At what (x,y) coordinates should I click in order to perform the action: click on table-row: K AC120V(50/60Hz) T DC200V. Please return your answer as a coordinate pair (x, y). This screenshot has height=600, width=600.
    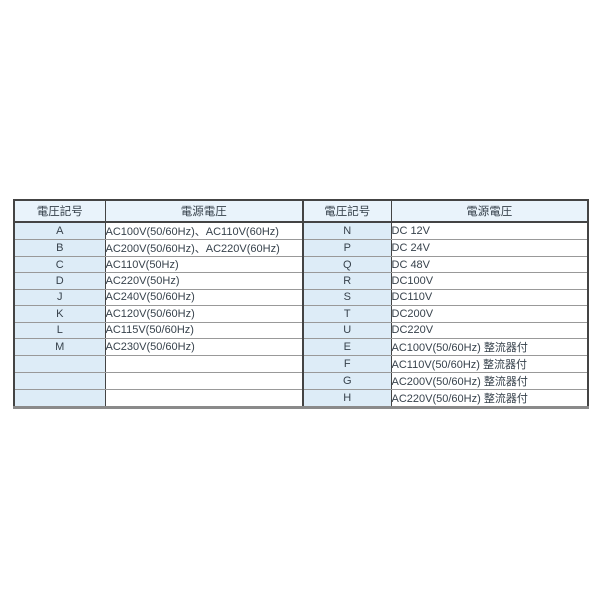
    Looking at the image, I should click on (301, 314).